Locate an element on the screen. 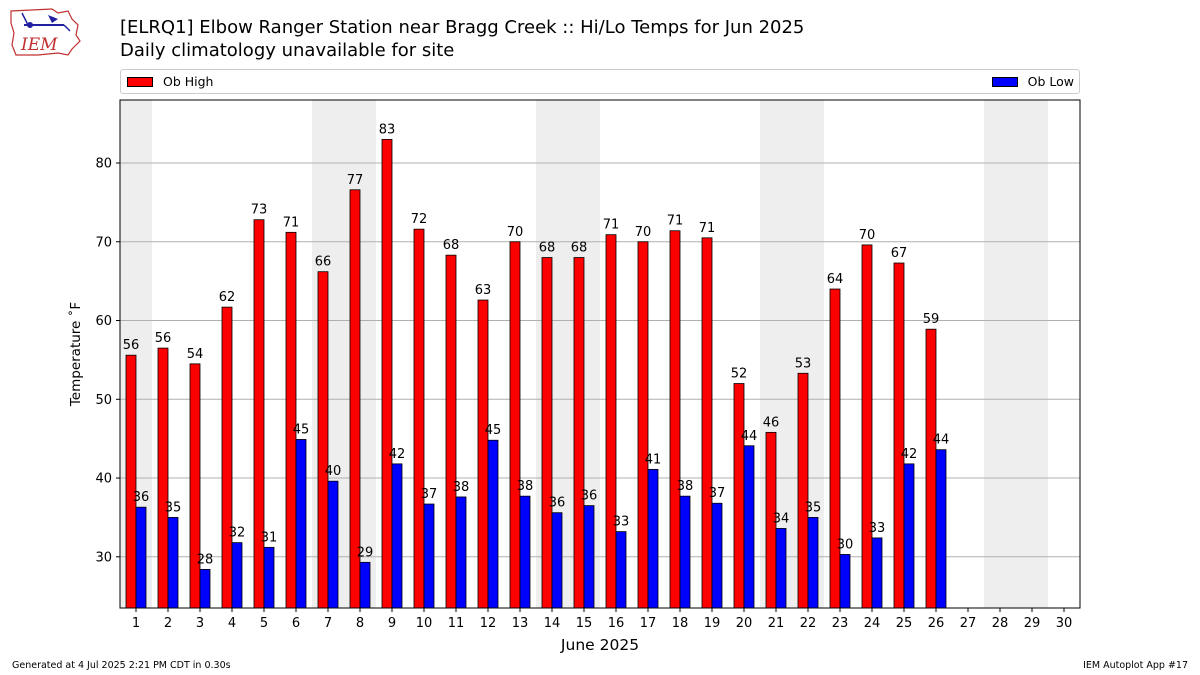 The height and width of the screenshot is (675, 1200). x-tick-label: 5 is located at coordinates (264, 623).